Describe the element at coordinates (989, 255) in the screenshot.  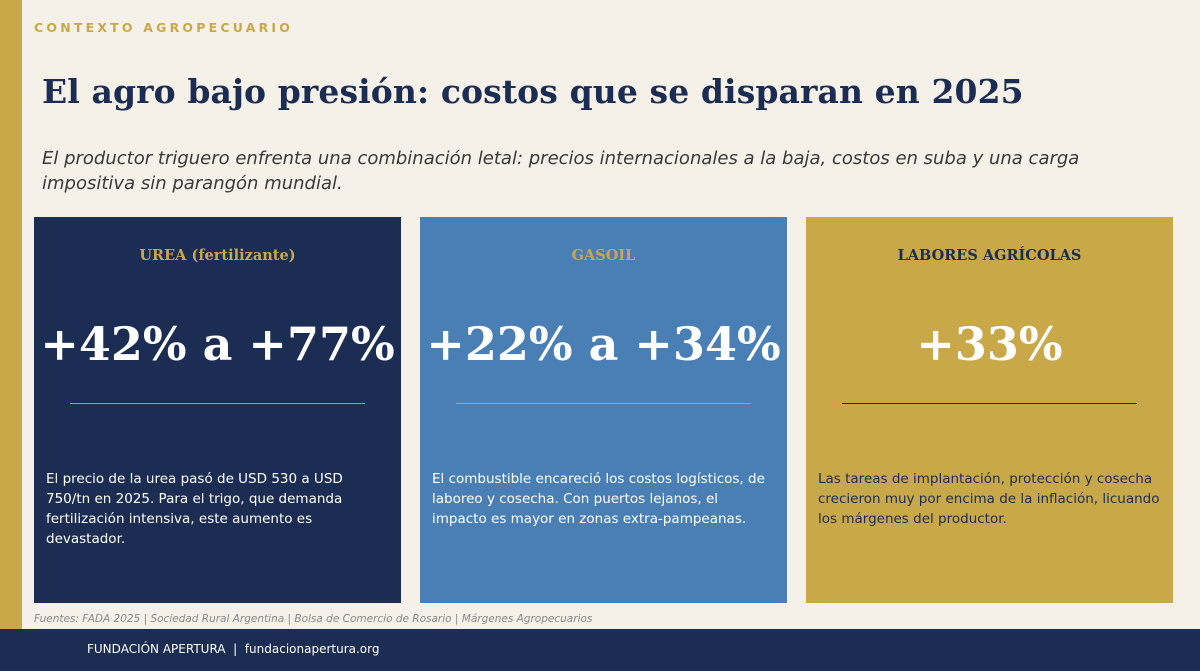
I see `card-label: LABORES AGRÍCOLAS` at that location.